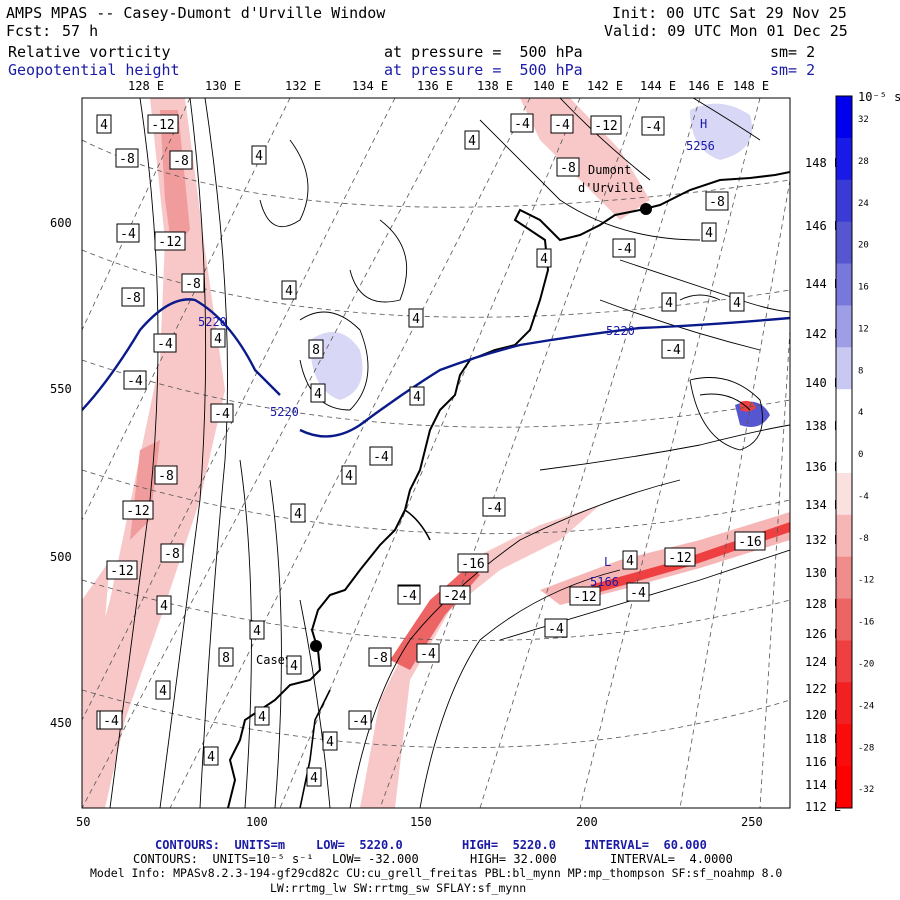  I want to click on right-lon-label: 134 E, so click(823, 505).